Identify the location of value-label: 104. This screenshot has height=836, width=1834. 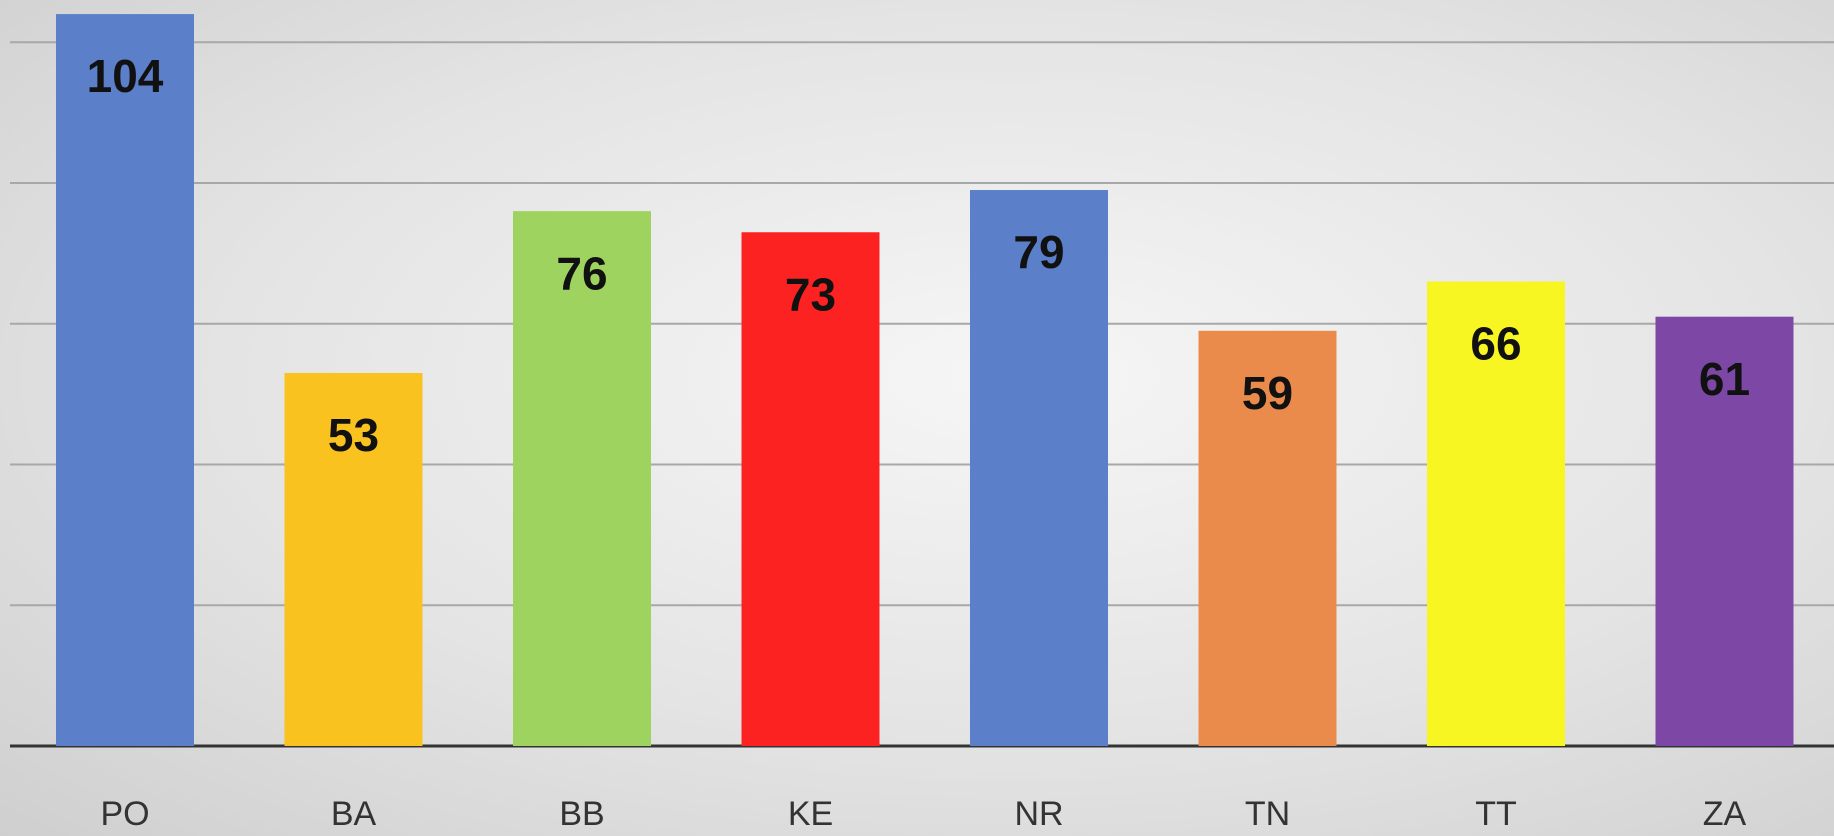
(125, 76).